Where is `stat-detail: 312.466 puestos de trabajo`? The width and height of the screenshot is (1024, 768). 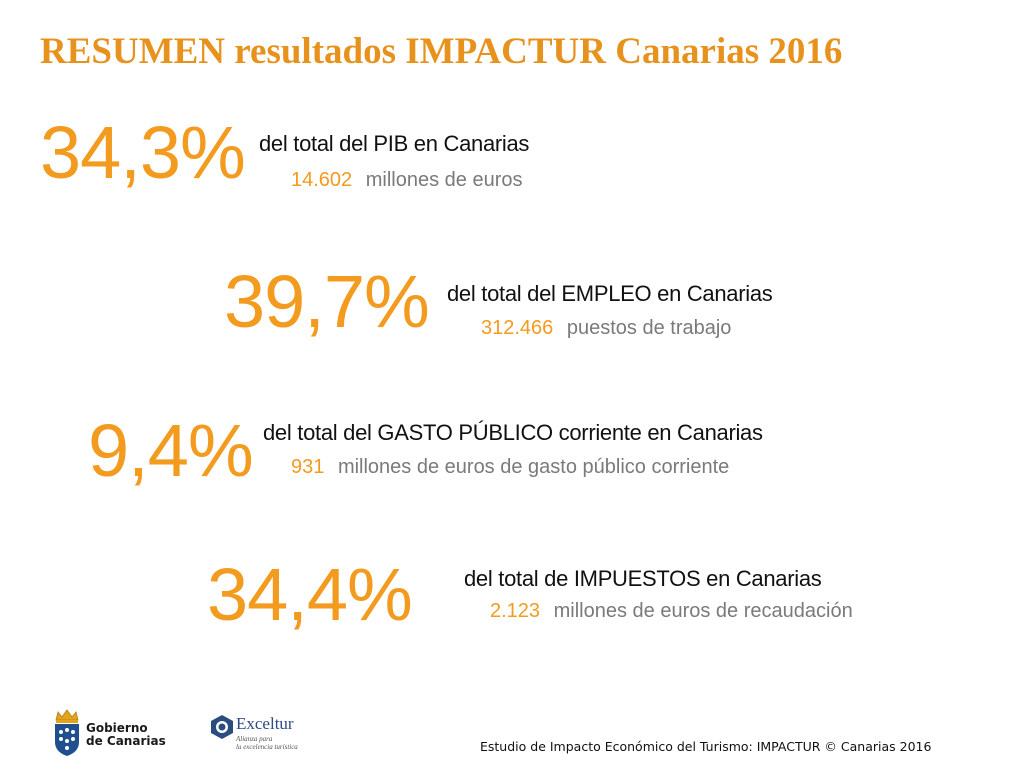
stat-detail: 312.466 puestos de trabajo is located at coordinates (606, 328).